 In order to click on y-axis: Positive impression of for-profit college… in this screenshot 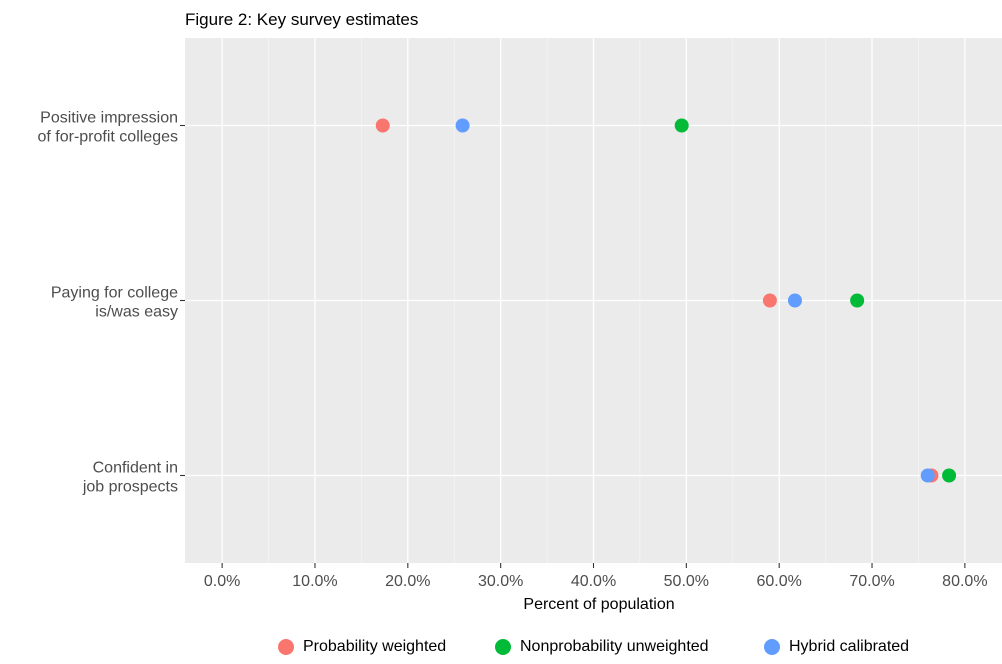, I will do `click(111, 303)`.